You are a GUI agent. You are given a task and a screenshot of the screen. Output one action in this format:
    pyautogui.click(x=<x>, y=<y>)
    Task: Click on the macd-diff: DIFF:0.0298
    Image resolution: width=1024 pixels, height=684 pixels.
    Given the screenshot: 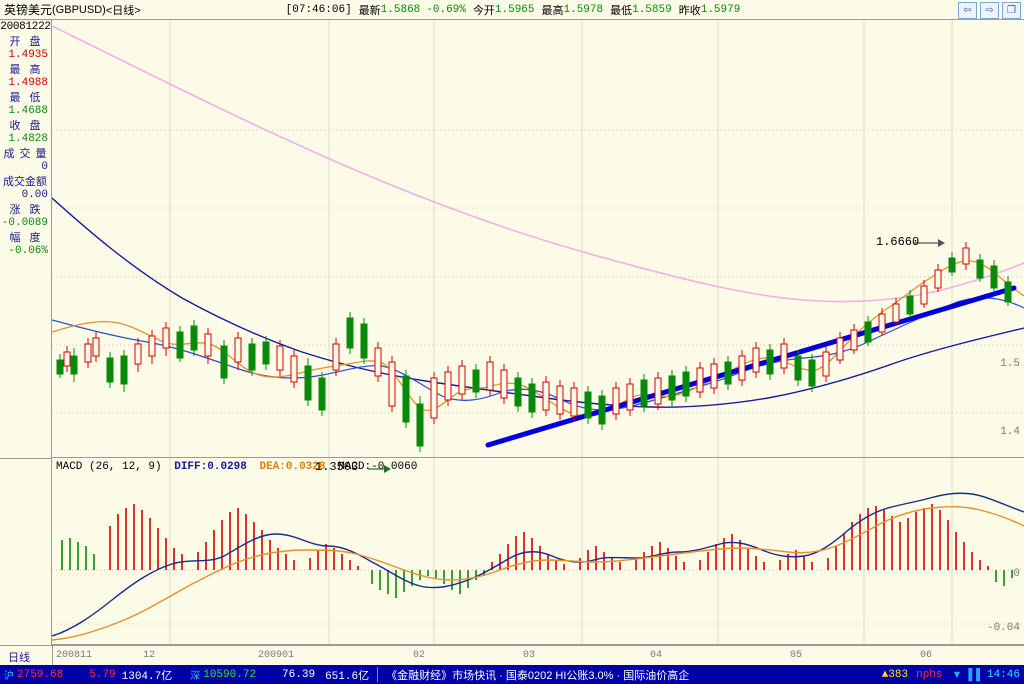 What is the action you would take?
    pyautogui.click(x=210, y=467)
    